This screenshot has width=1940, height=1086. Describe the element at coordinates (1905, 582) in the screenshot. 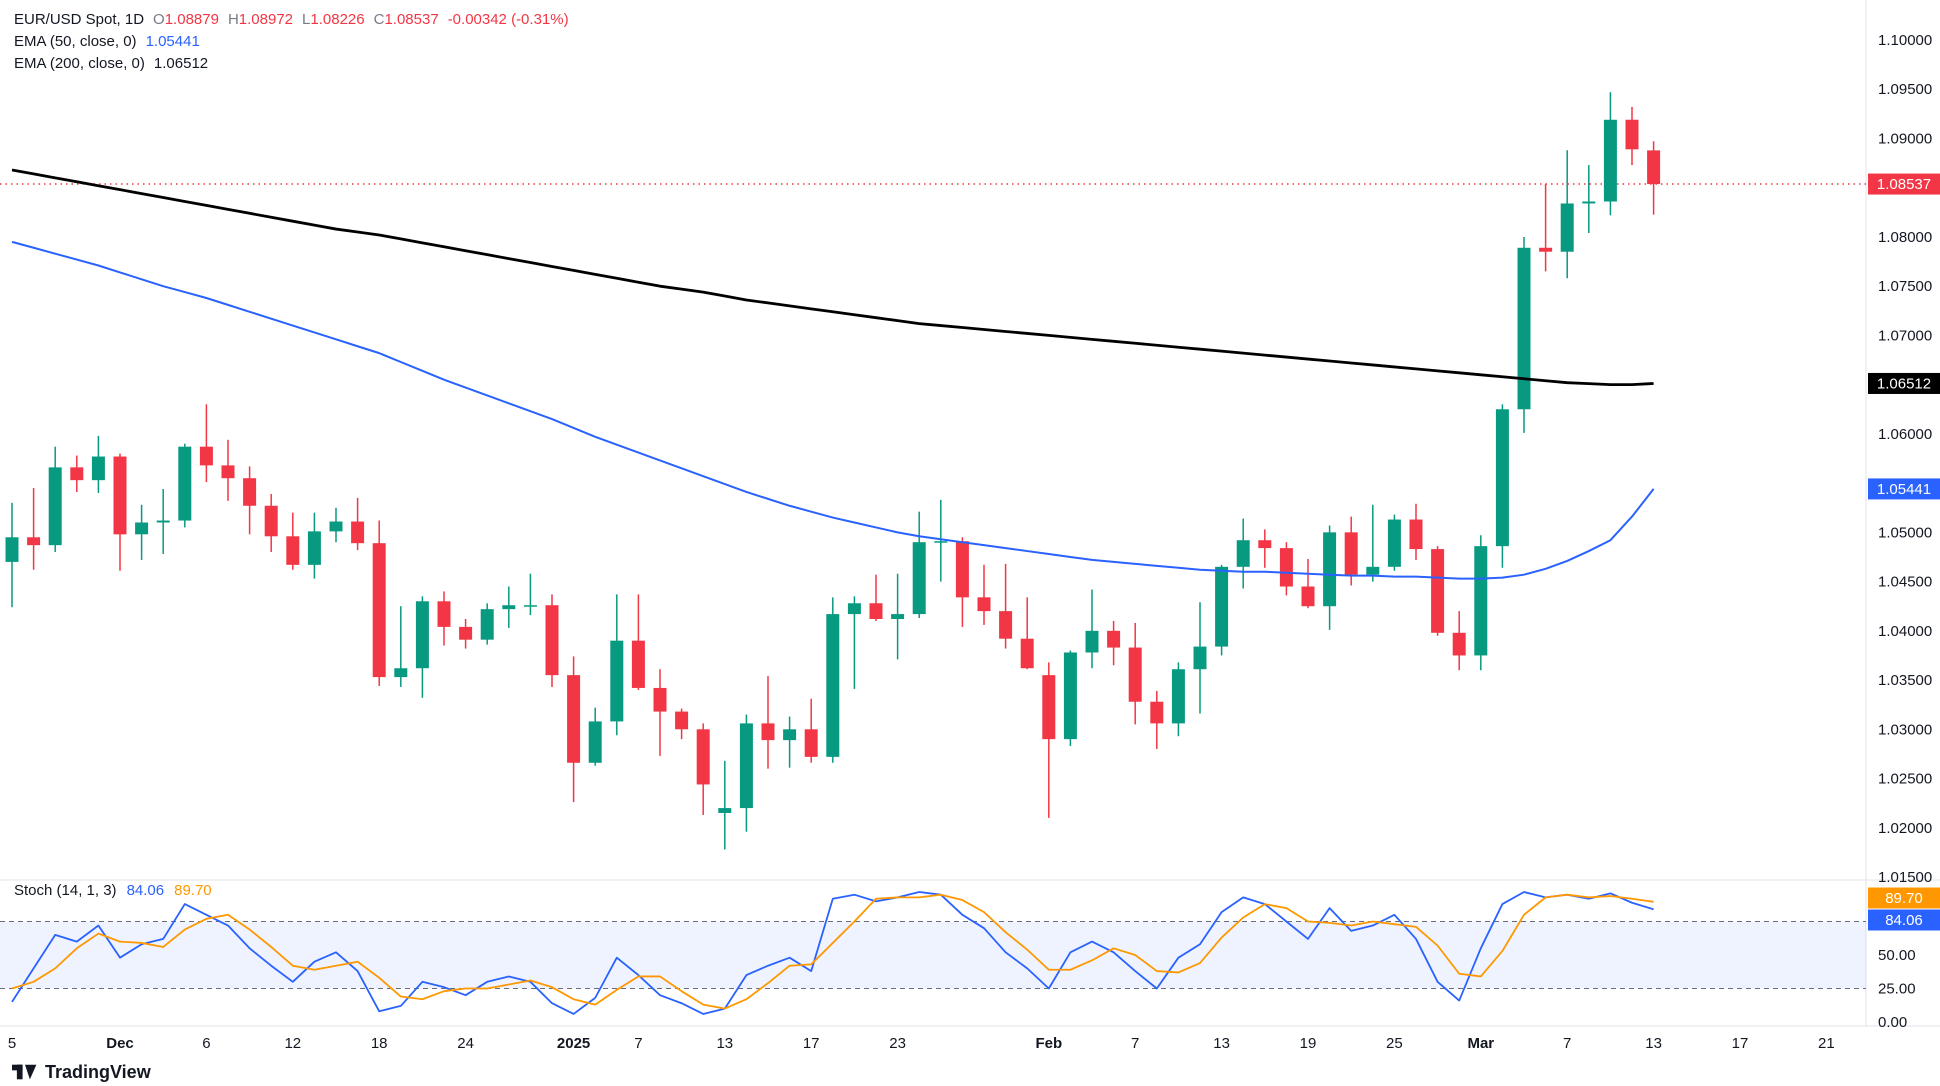

I see `svg-text: 1.04500` at that location.